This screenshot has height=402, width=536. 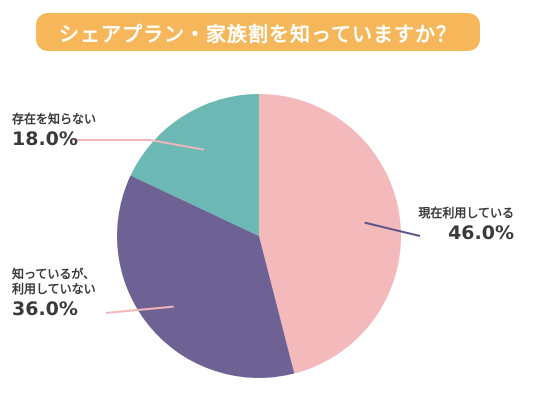 What do you see at coordinates (139, 145) in the screenshot?
I see `leader-line-unaware` at bounding box center [139, 145].